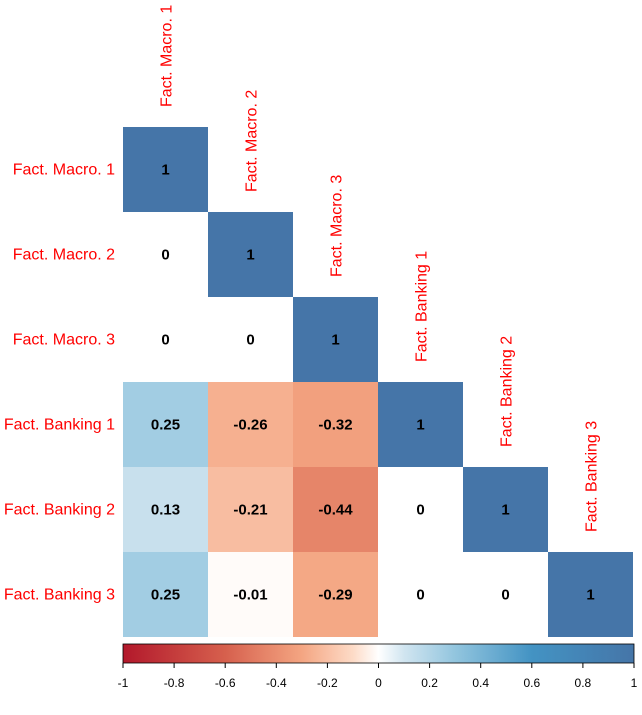 The height and width of the screenshot is (715, 642). Describe the element at coordinates (225, 683) in the screenshot. I see `colorbar-tick-label: -0.6` at that location.